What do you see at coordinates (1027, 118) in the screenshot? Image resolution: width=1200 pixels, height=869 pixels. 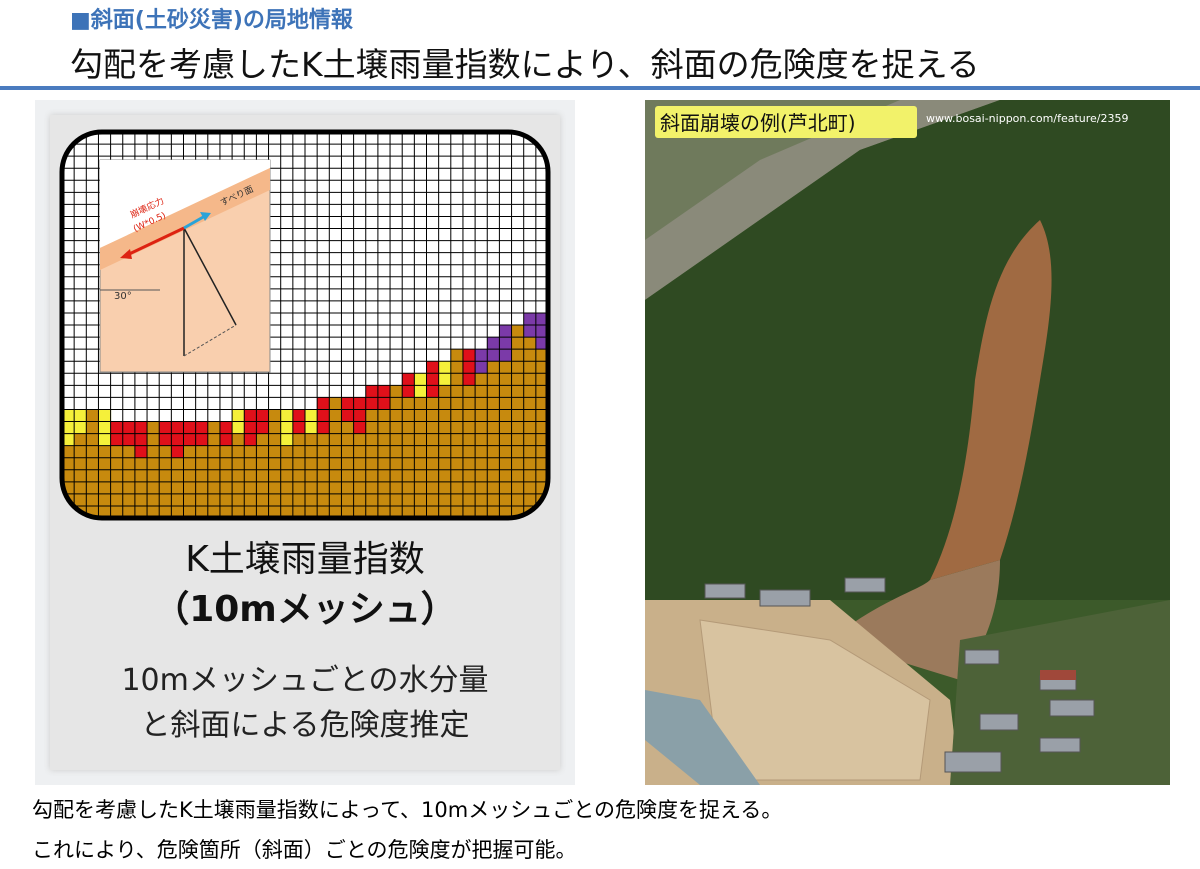 I see `photo-credit: www.bosai-nippon.com/feature/2359` at bounding box center [1027, 118].